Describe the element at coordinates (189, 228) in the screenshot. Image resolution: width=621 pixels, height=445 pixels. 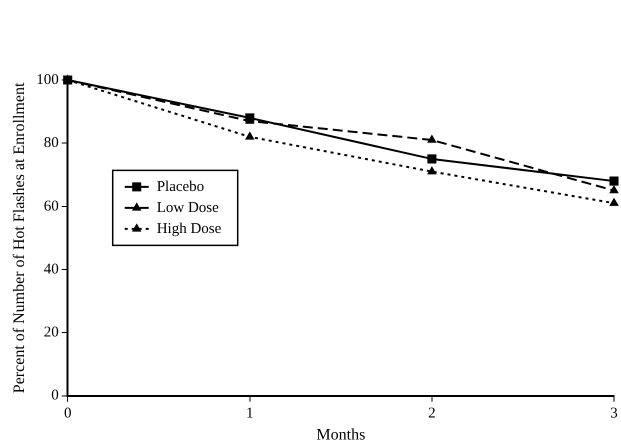
I see `legend-label: High Dose` at that location.